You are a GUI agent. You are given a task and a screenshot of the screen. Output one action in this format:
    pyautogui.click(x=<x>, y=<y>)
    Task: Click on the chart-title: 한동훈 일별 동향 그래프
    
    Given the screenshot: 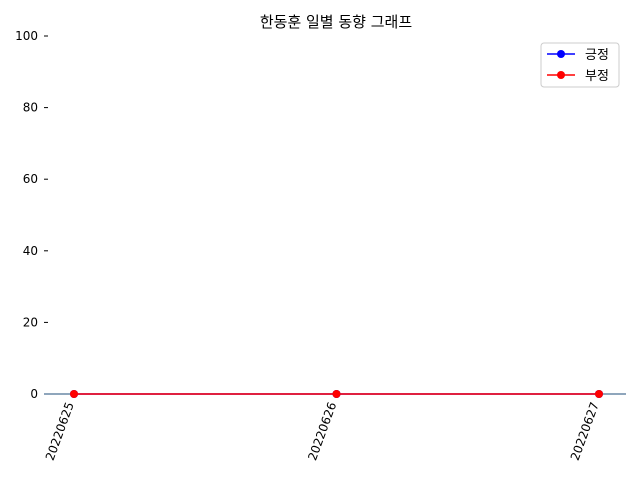 What is the action you would take?
    pyautogui.click(x=336, y=22)
    